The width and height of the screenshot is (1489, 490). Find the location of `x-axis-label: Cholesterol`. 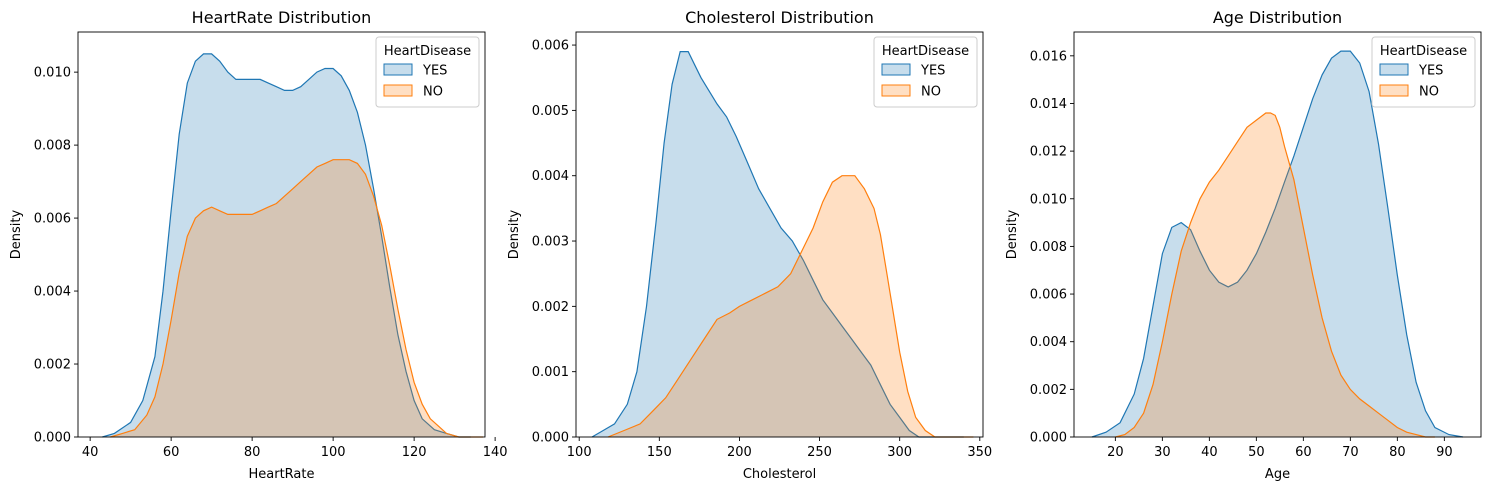

x-axis-label: Cholesterol is located at coordinates (779, 474).